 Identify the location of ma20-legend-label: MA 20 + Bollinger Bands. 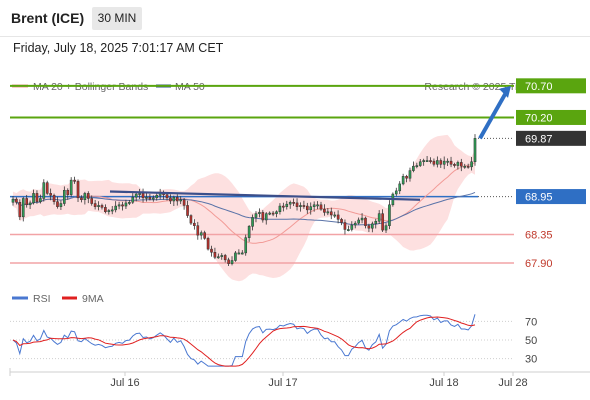
(90, 87).